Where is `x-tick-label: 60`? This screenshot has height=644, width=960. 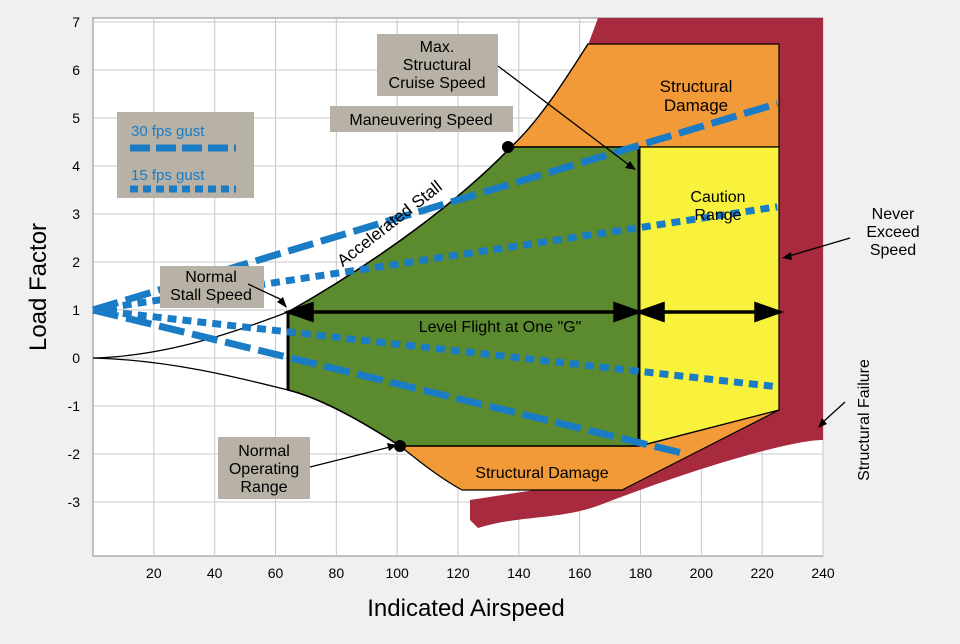
x-tick-label: 60 is located at coordinates (276, 573).